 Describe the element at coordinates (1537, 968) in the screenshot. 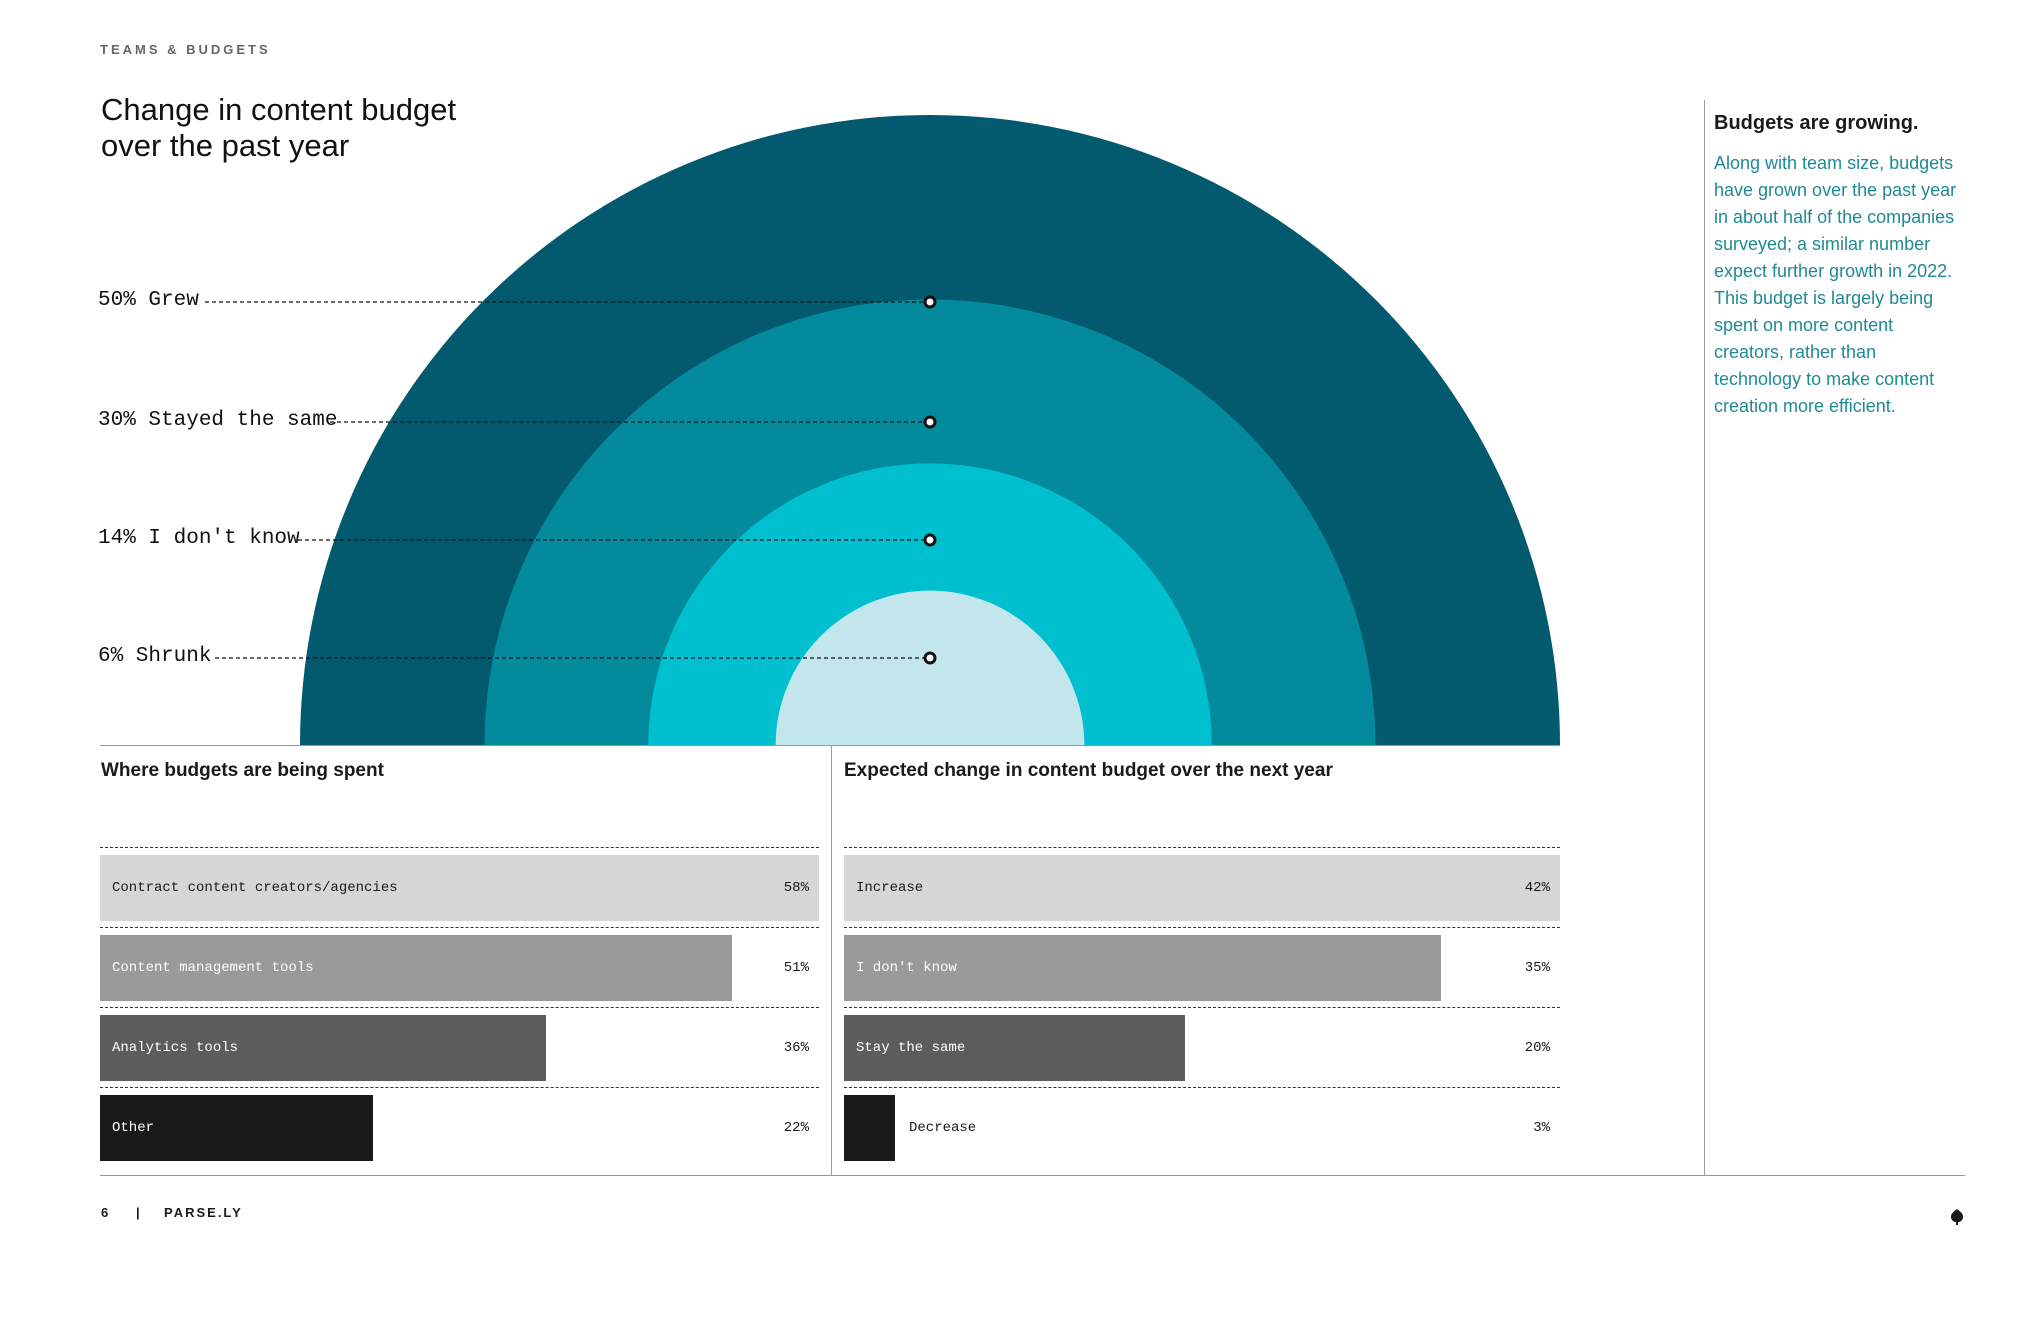

I see `bar-value-label: 35%` at that location.